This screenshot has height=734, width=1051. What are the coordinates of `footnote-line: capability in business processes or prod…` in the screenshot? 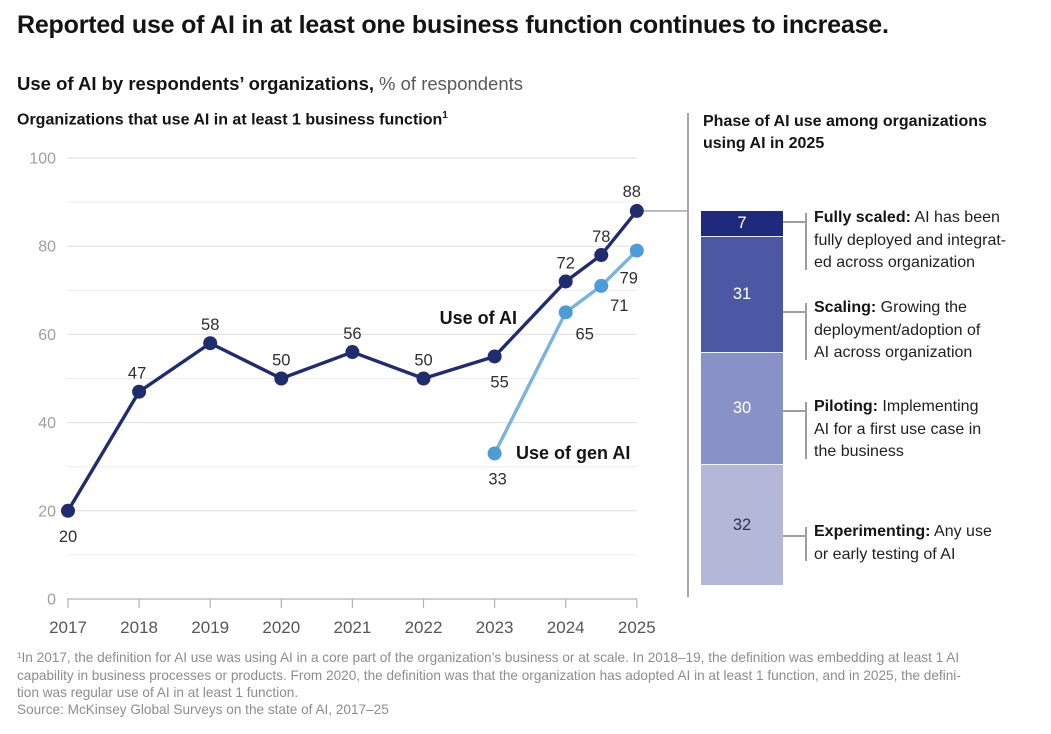 It's located at (489, 675).